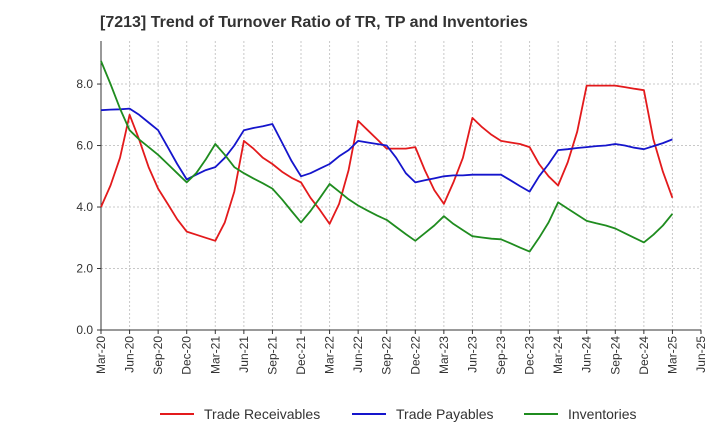 The height and width of the screenshot is (440, 720). Describe the element at coordinates (415, 355) in the screenshot. I see `x-tick-label: Dec-22` at that location.